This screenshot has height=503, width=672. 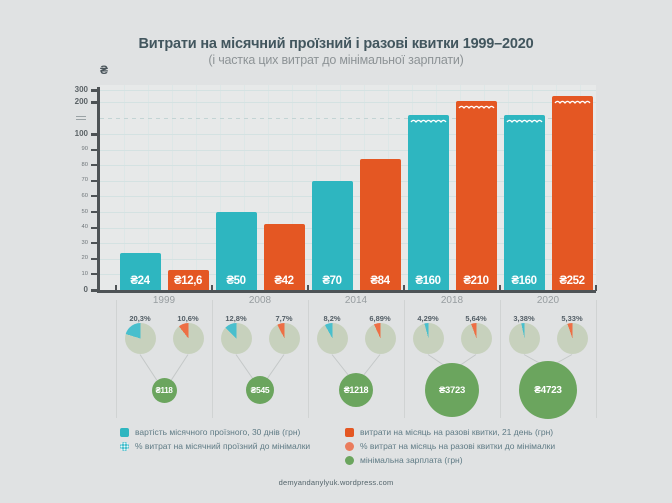 I want to click on bar-value-label: ₴84, so click(x=380, y=280).